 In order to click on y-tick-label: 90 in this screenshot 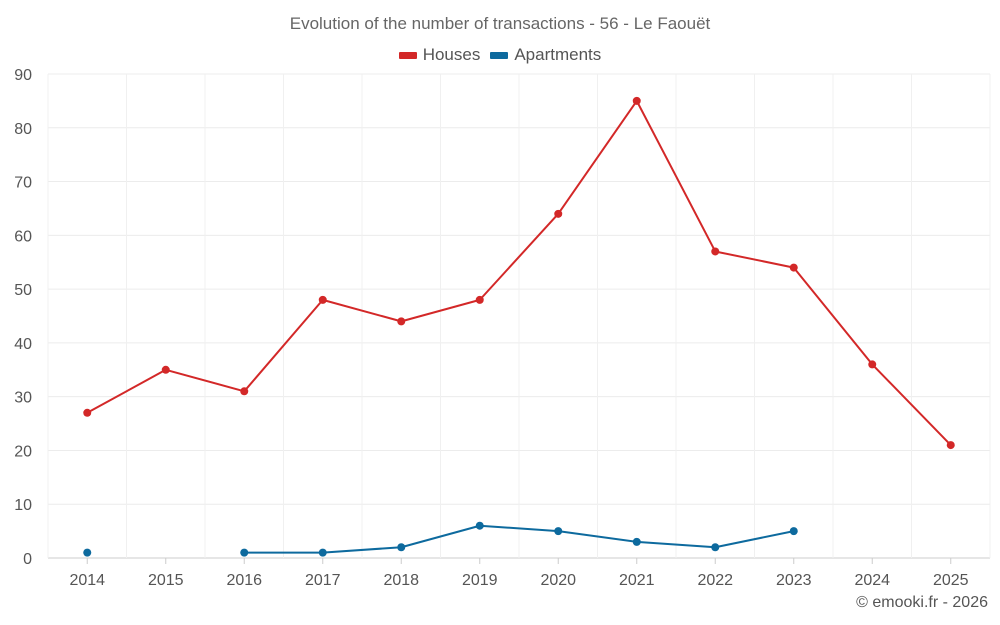, I will do `click(23, 75)`.